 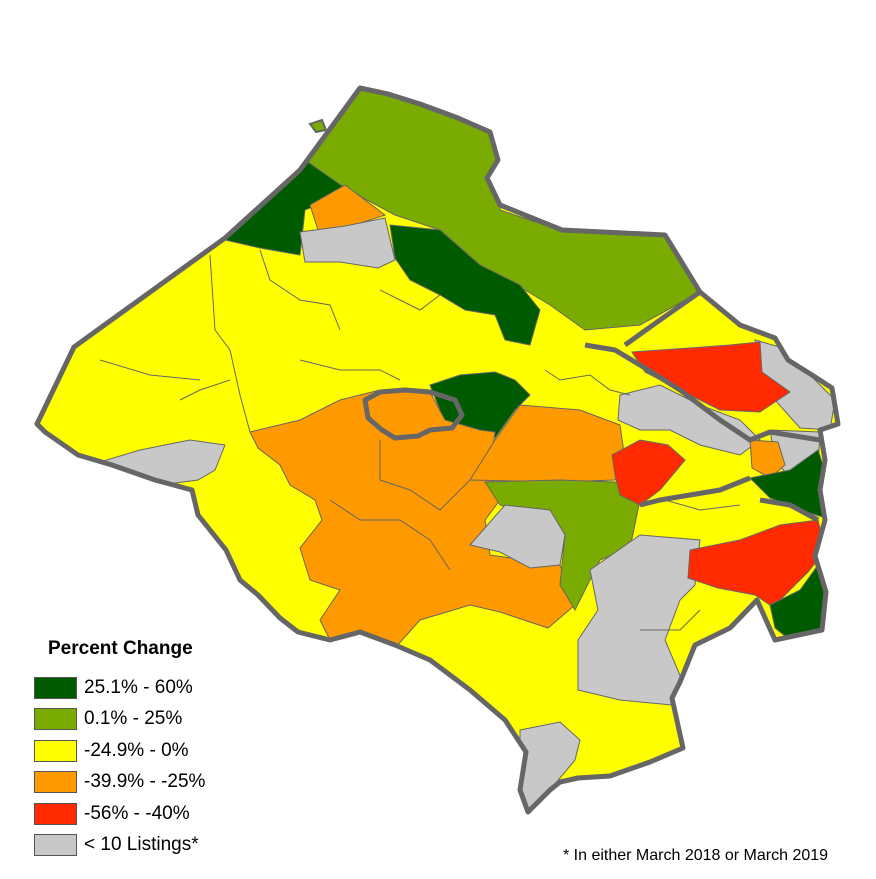 What do you see at coordinates (465, 285) in the screenshot?
I see `region-north-central-dark-green` at bounding box center [465, 285].